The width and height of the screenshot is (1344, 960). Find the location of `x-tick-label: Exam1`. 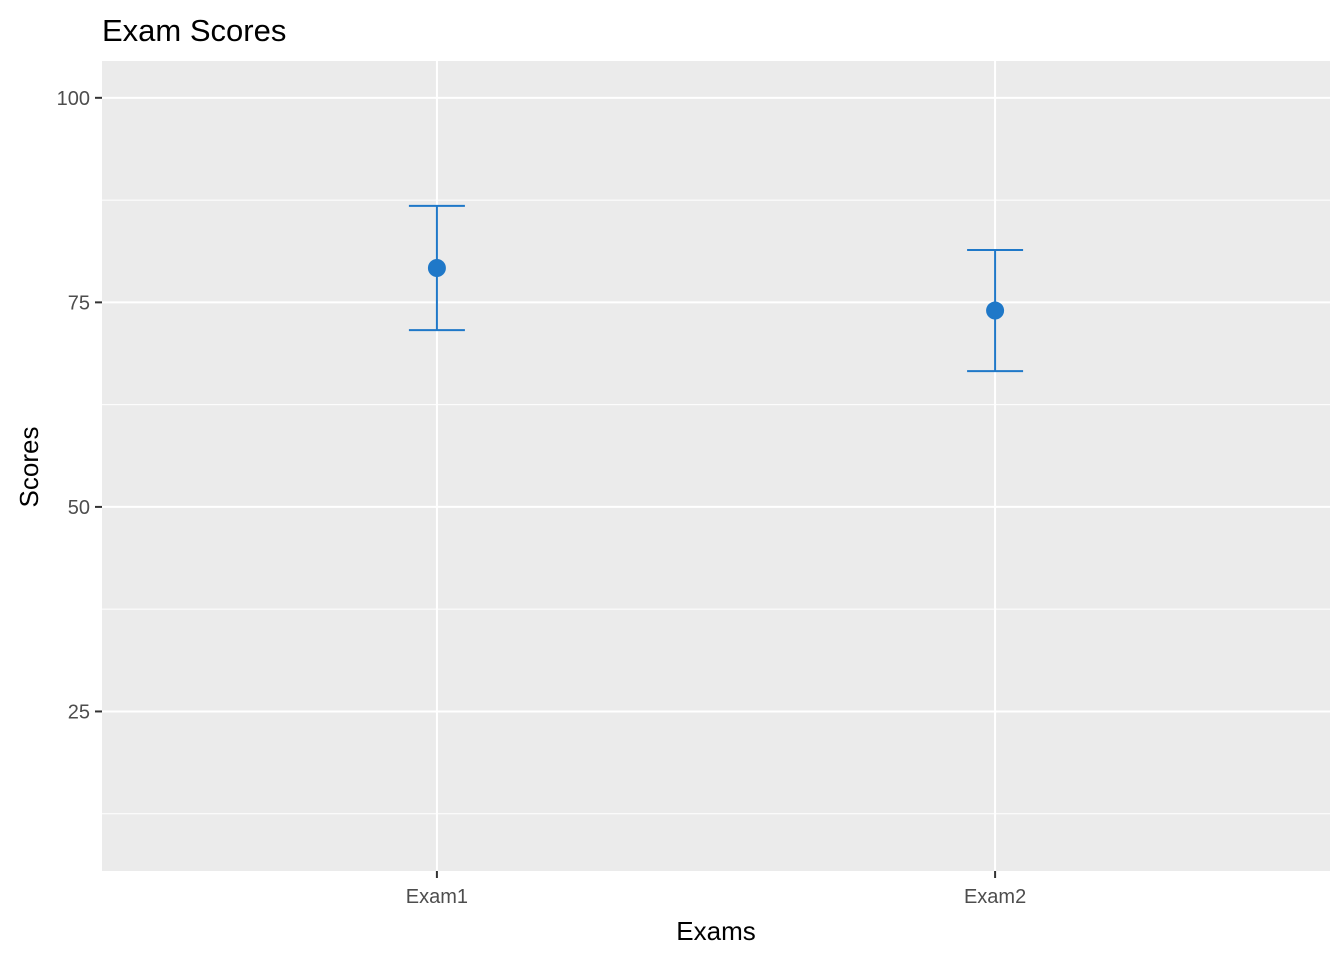

x-tick-label: Exam1 is located at coordinates (437, 897).